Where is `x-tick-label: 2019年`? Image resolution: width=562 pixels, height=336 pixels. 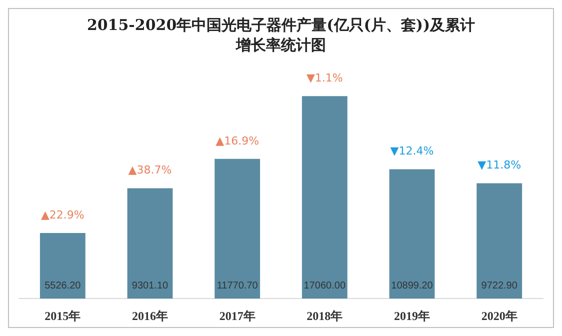
x-tick-label: 2019年 is located at coordinates (412, 315).